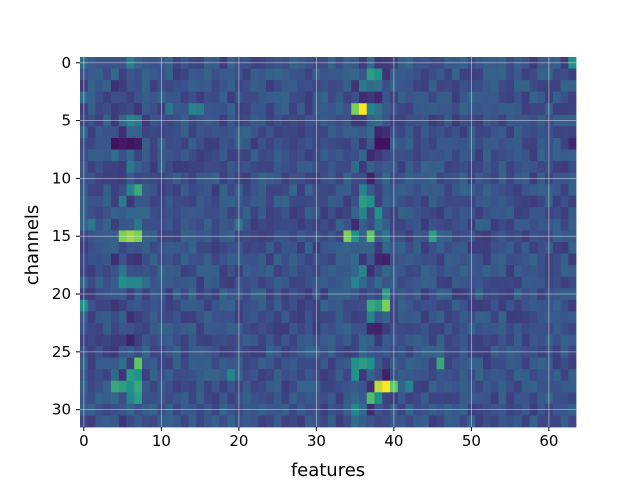 The image size is (640, 480). What do you see at coordinates (316, 441) in the screenshot?
I see `x-tick-label: 30` at bounding box center [316, 441].